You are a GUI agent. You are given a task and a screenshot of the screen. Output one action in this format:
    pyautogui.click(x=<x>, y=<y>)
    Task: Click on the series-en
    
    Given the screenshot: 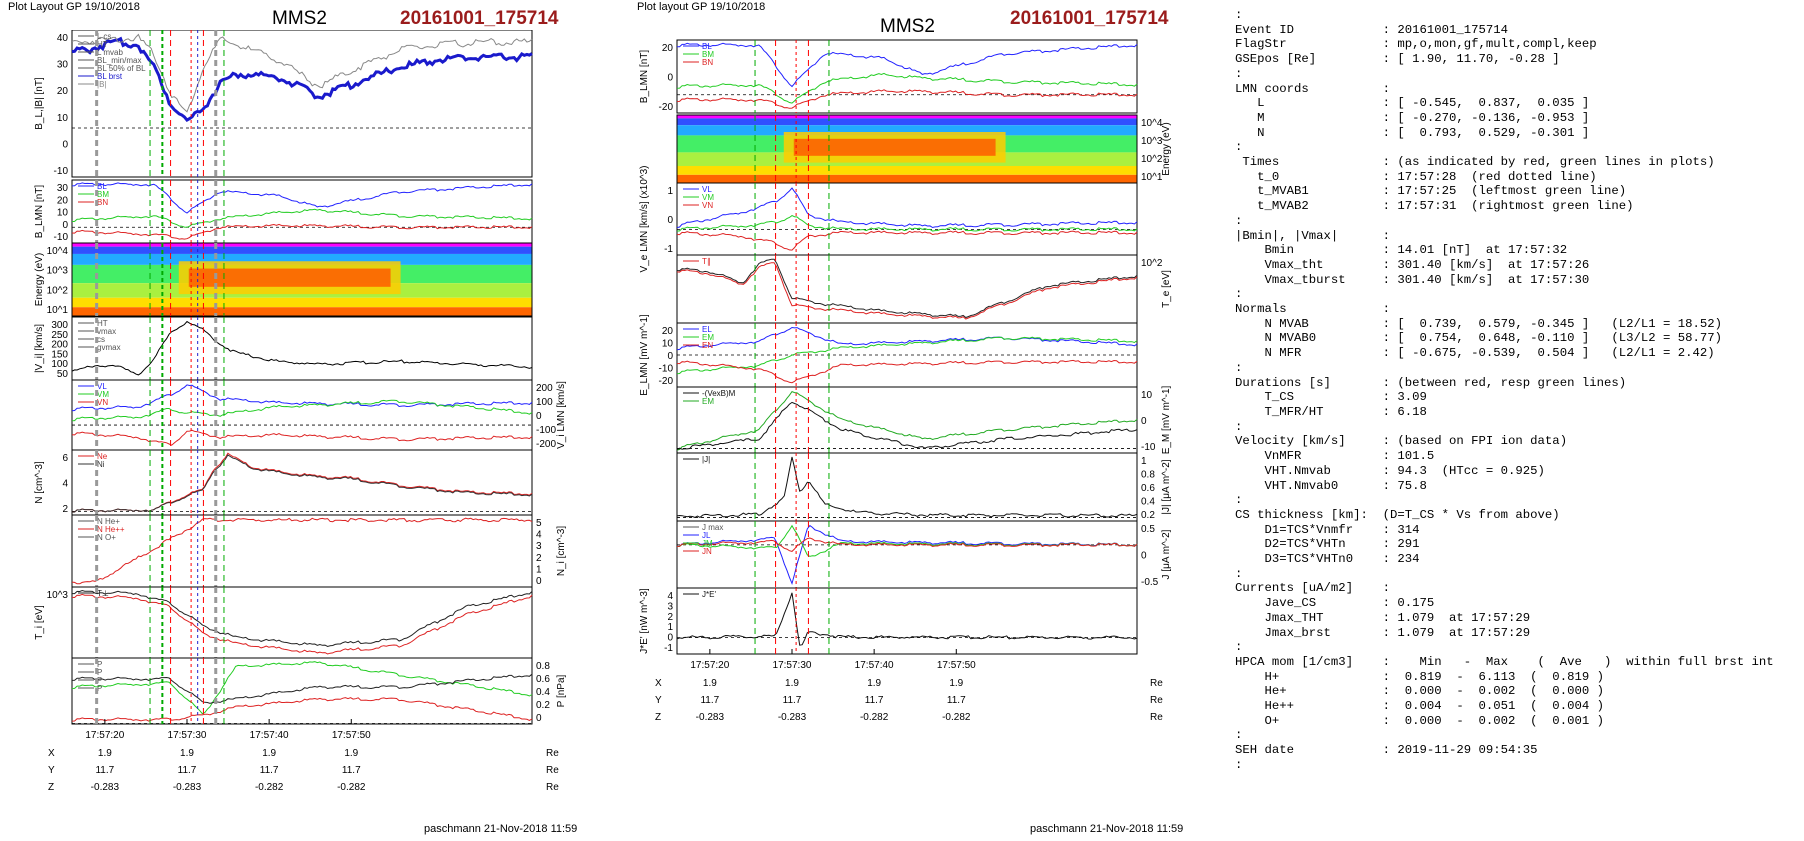 What is the action you would take?
    pyautogui.click(x=907, y=371)
    